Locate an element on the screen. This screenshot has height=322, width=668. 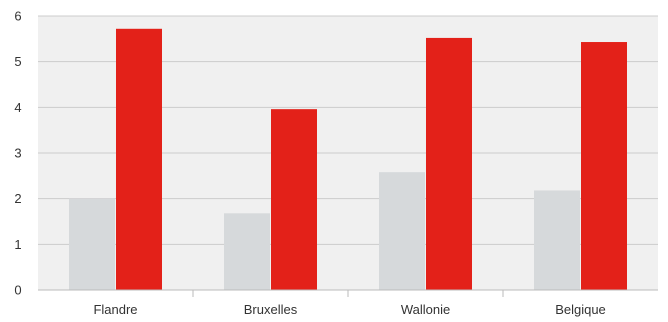
y-tick-label: 3 is located at coordinates (17, 153).